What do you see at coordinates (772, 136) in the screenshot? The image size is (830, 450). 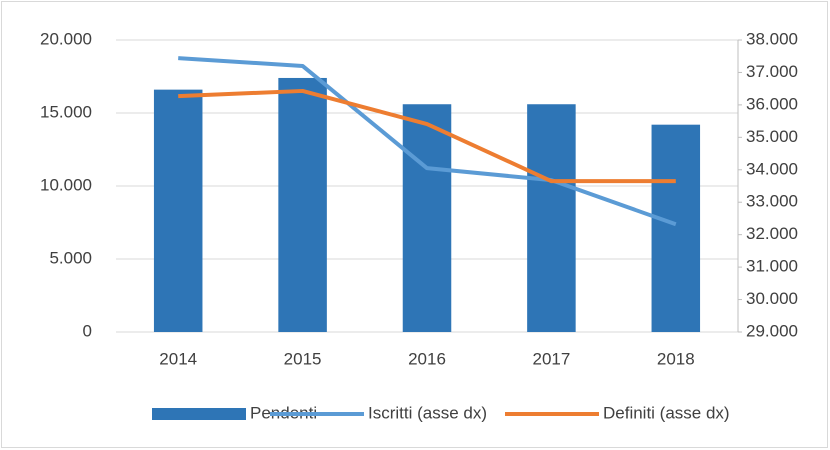 I see `y2-tick-label: 35.000` at bounding box center [772, 136].